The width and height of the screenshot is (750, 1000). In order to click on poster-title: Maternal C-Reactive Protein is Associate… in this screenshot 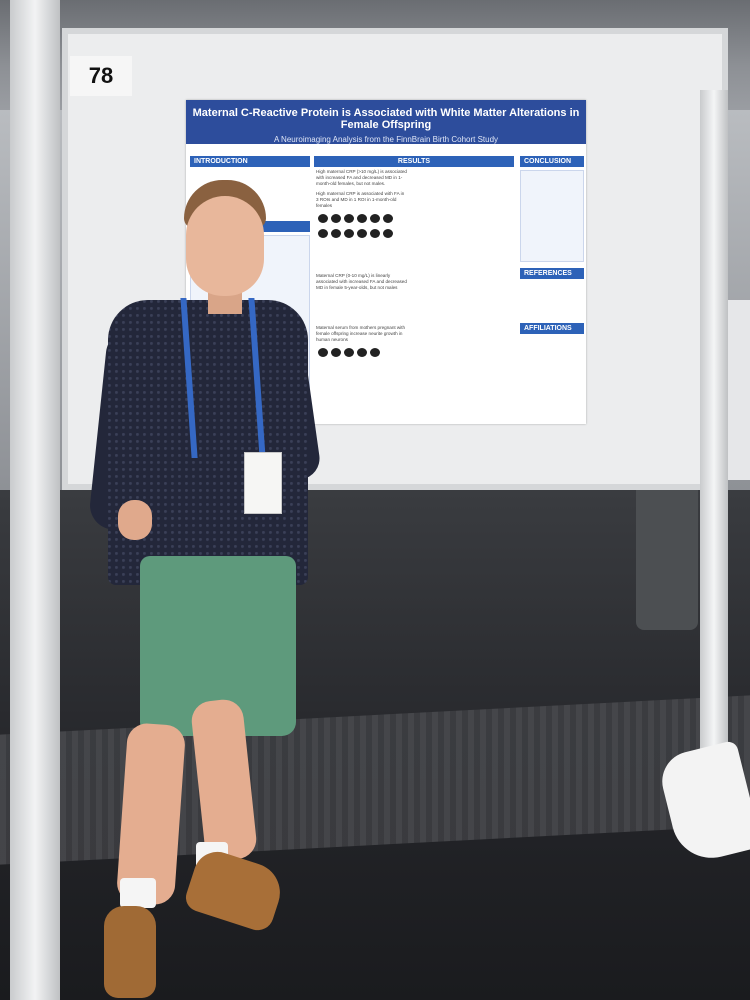, I will do `click(386, 119)`.